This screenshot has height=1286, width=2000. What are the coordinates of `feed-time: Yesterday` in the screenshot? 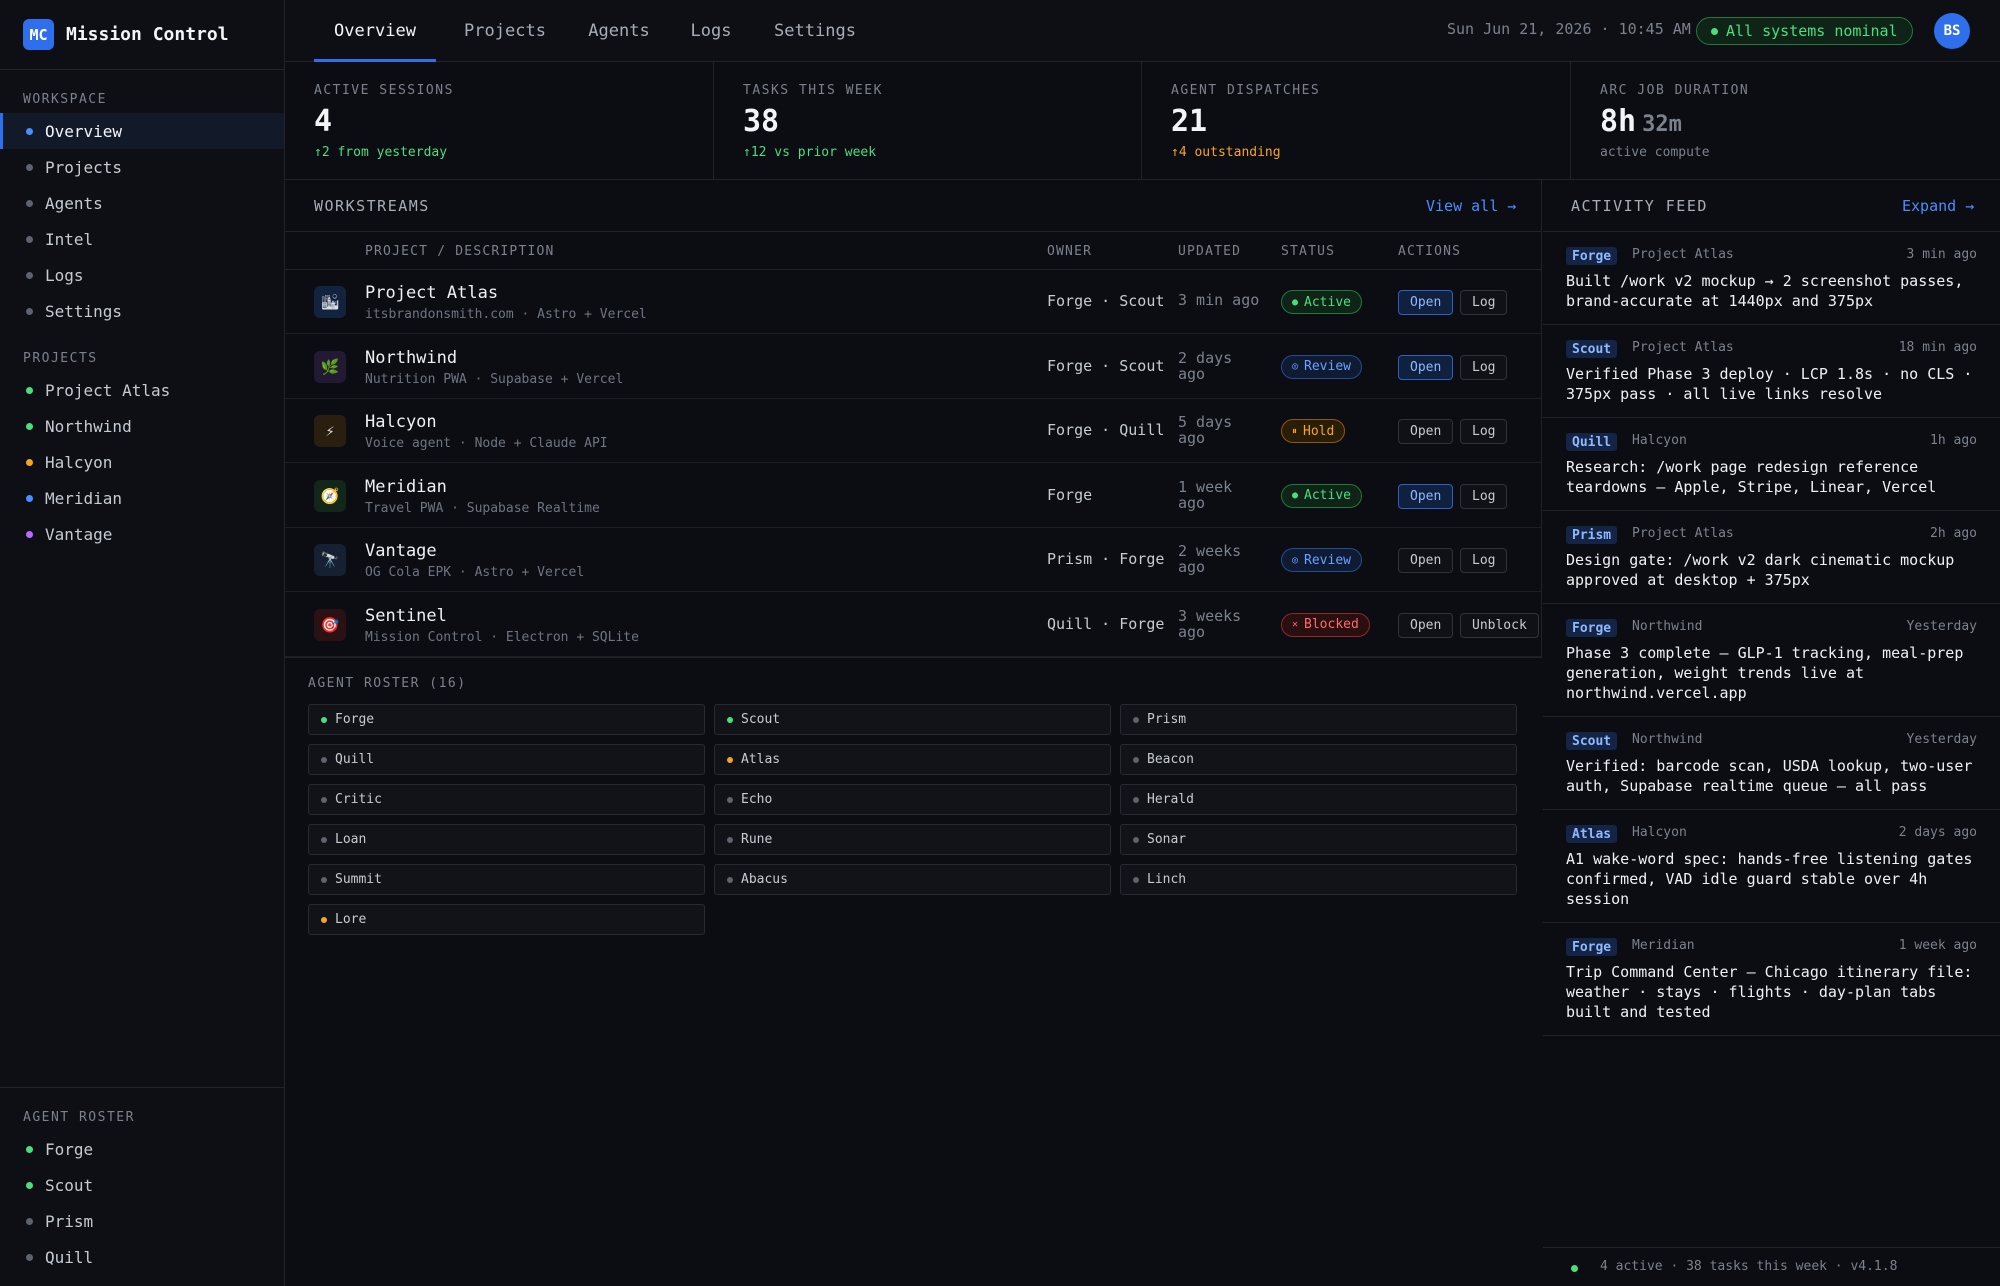 It's located at (1941, 739).